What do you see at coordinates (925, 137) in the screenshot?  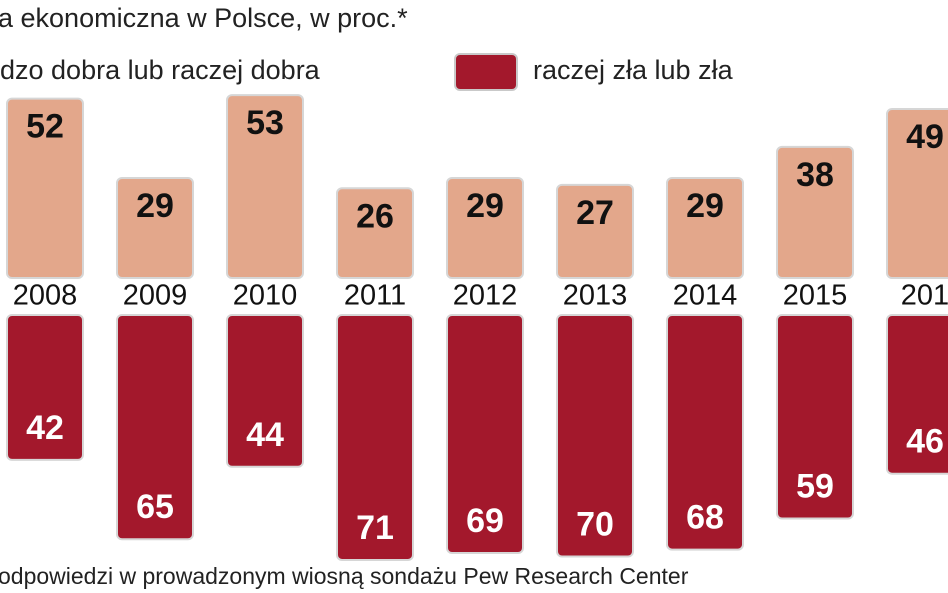 I see `value-label: 49` at bounding box center [925, 137].